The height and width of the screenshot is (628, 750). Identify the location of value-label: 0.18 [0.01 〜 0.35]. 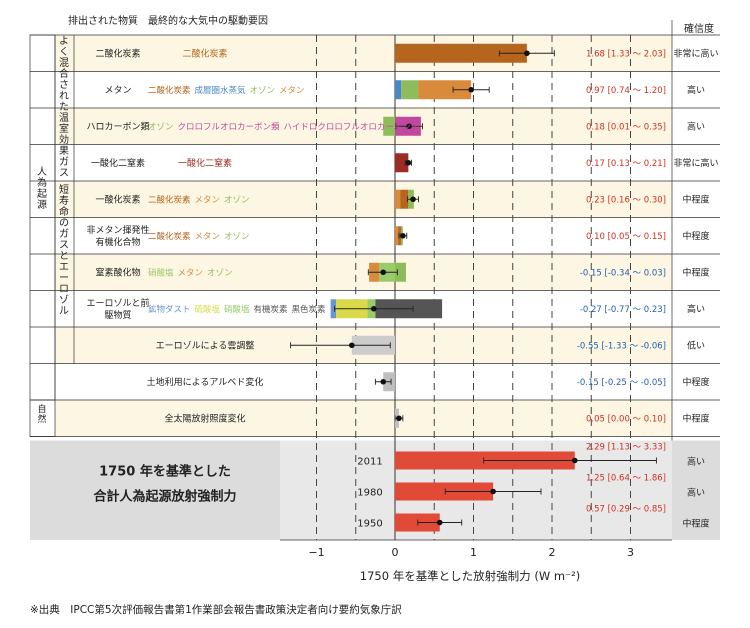
(626, 127).